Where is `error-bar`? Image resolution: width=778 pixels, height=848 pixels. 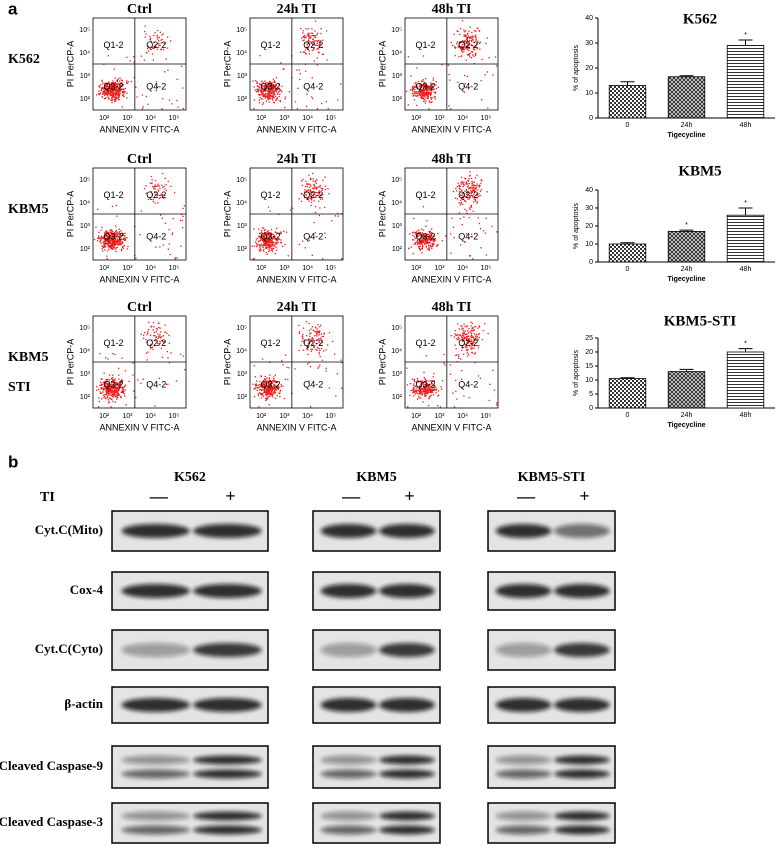 error-bar is located at coordinates (746, 211).